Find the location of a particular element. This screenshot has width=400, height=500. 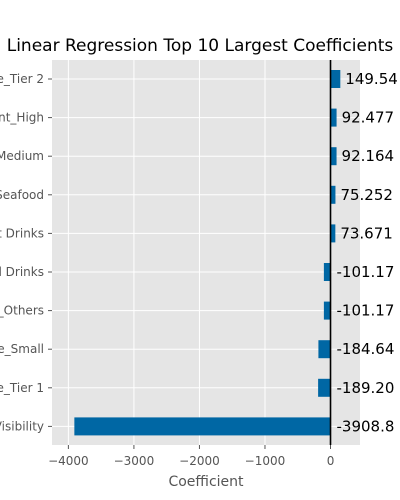

data-label-4: 73.671 is located at coordinates (366, 233).